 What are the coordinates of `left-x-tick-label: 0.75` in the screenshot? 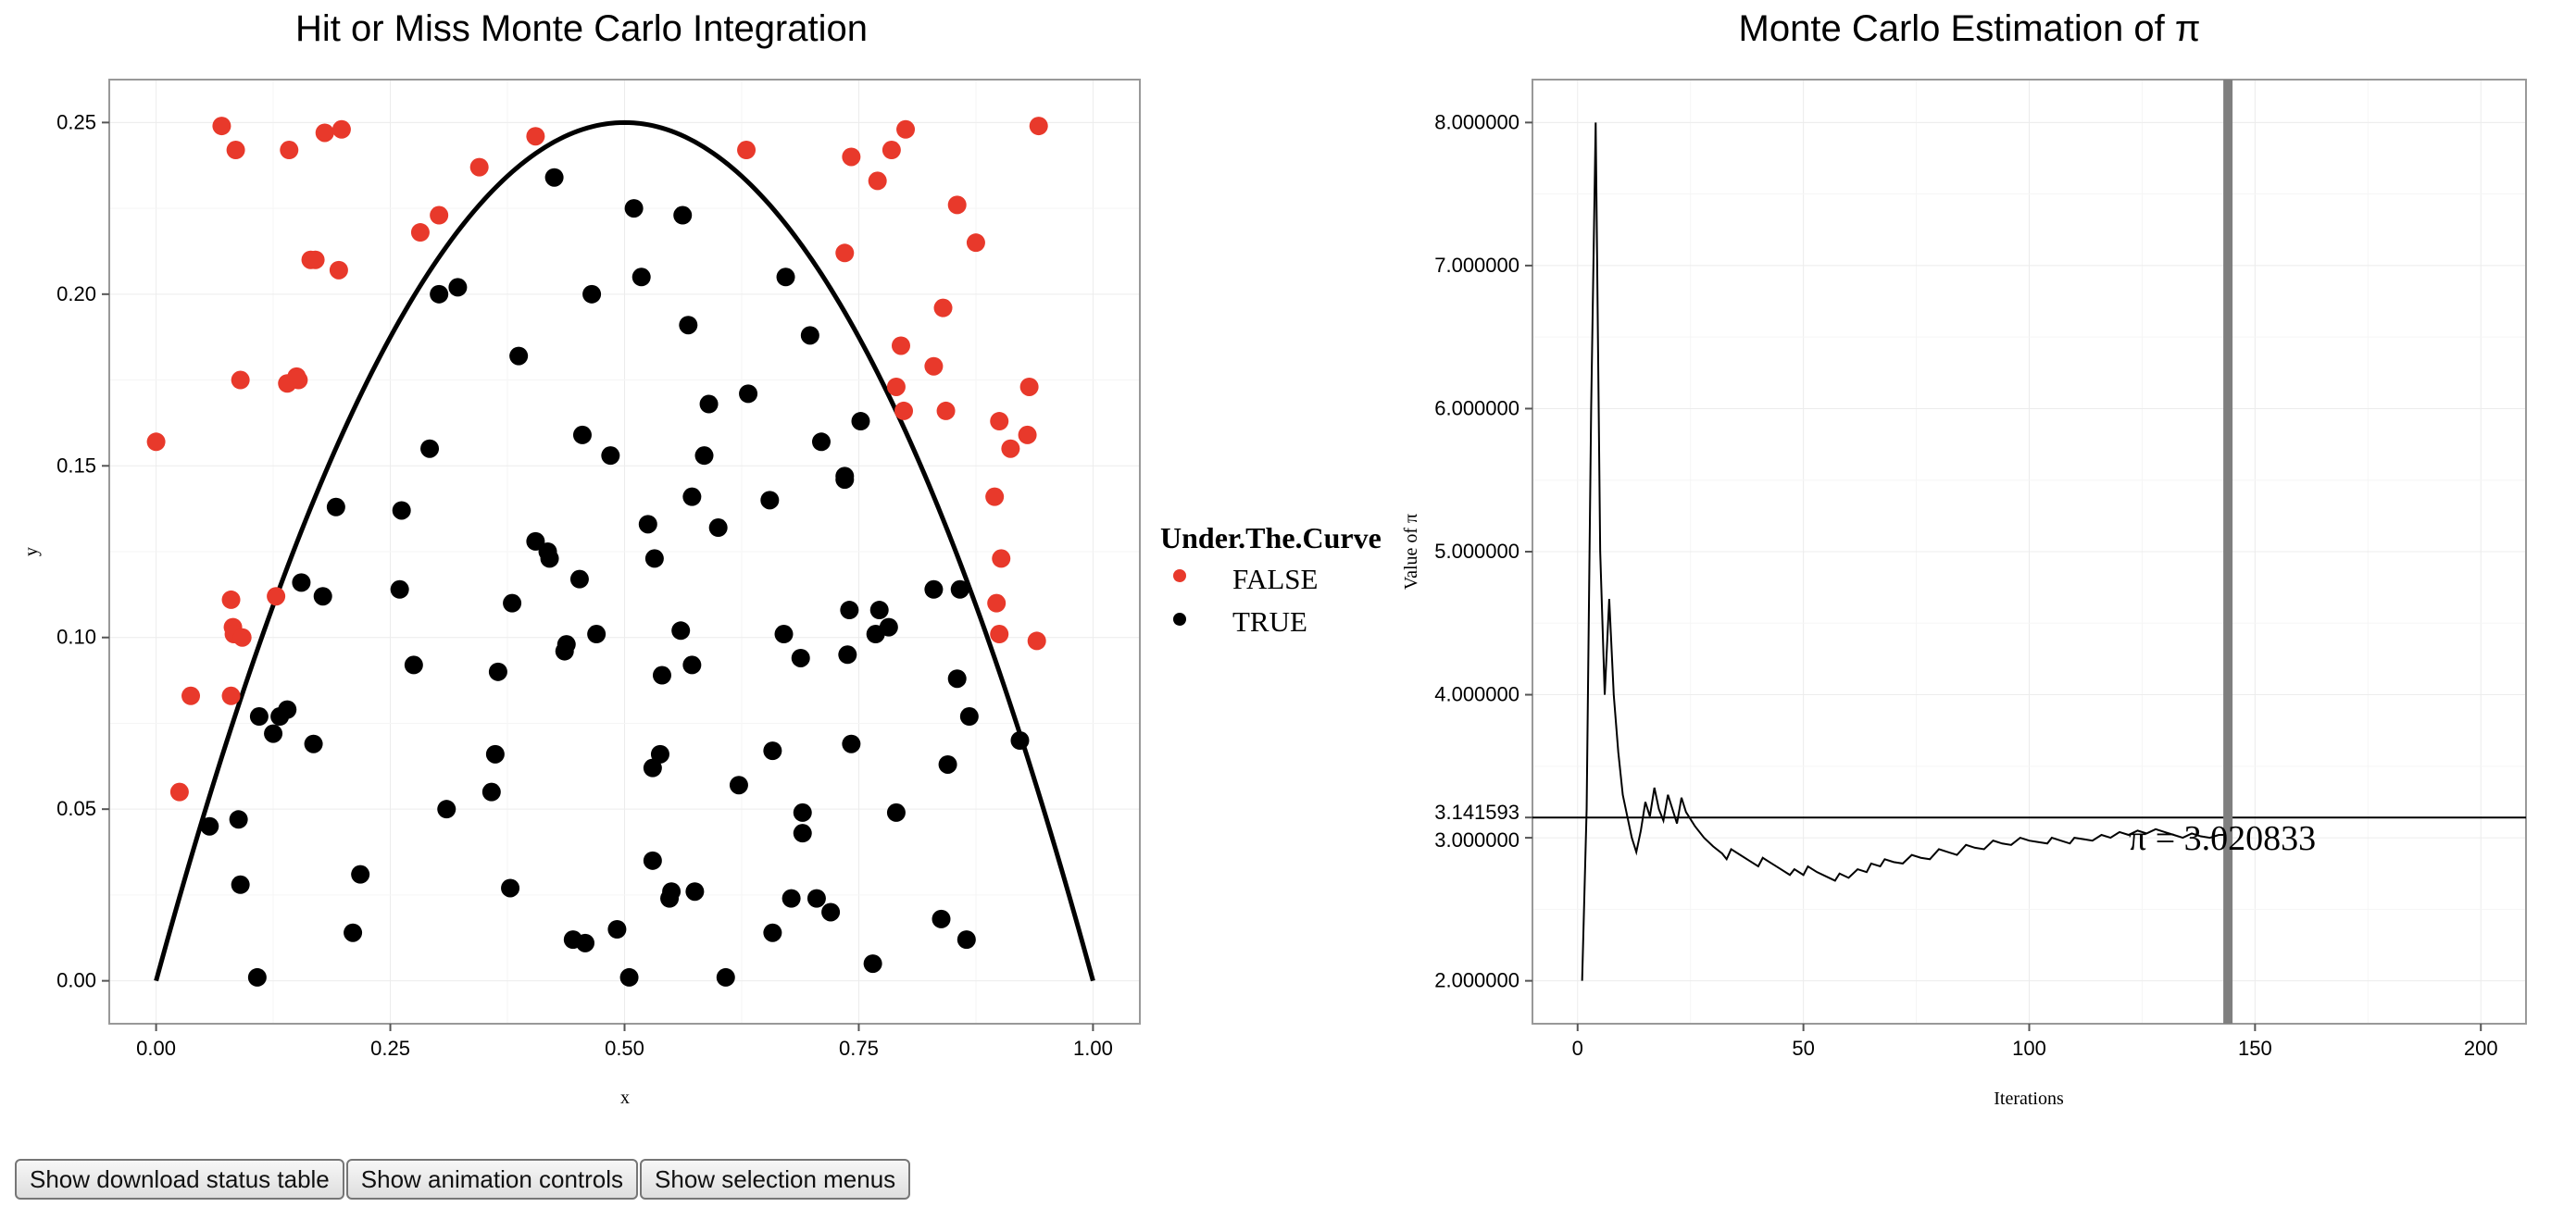 It's located at (859, 1048).